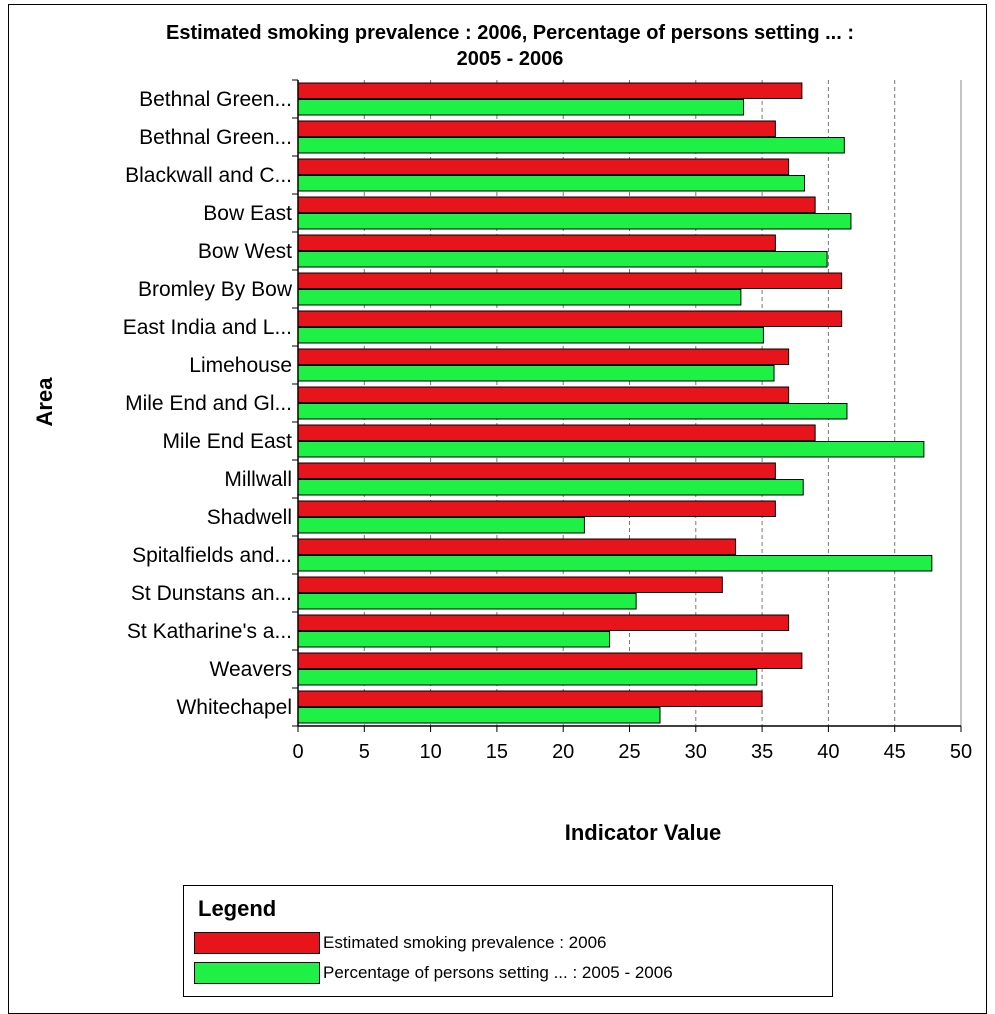 This screenshot has width=995, height=1014. What do you see at coordinates (696, 752) in the screenshot?
I see `x-tick-label: 30` at bounding box center [696, 752].